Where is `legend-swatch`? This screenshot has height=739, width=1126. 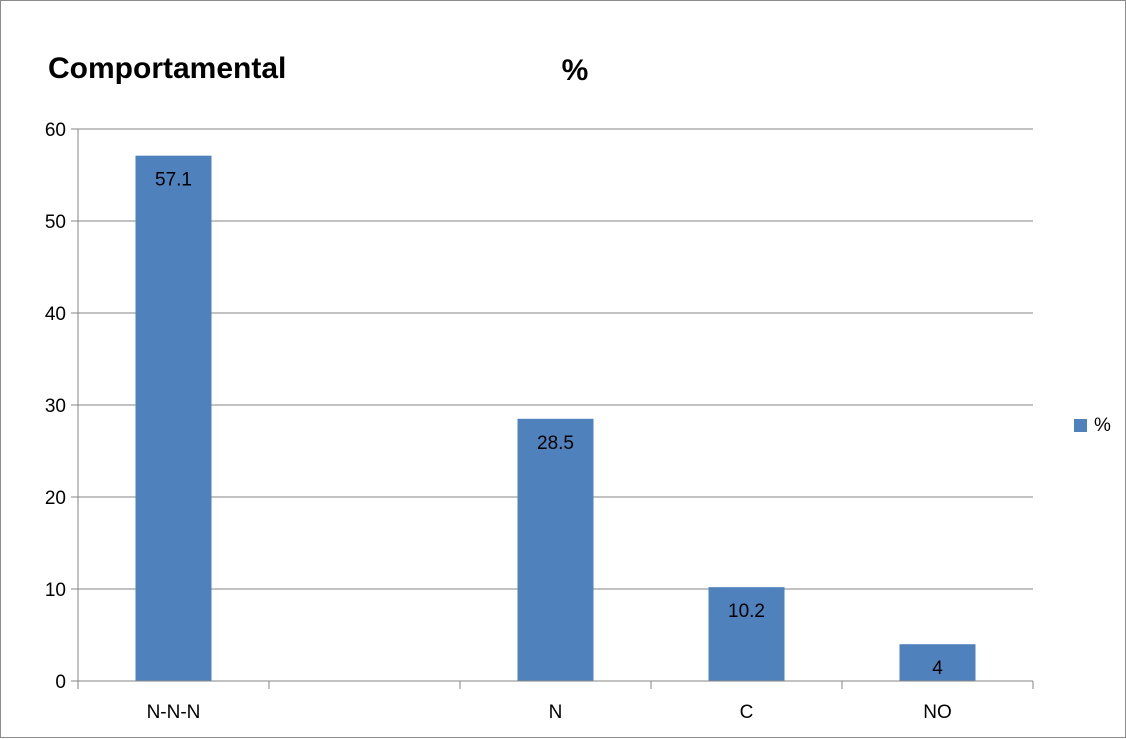
legend-swatch is located at coordinates (1080, 425).